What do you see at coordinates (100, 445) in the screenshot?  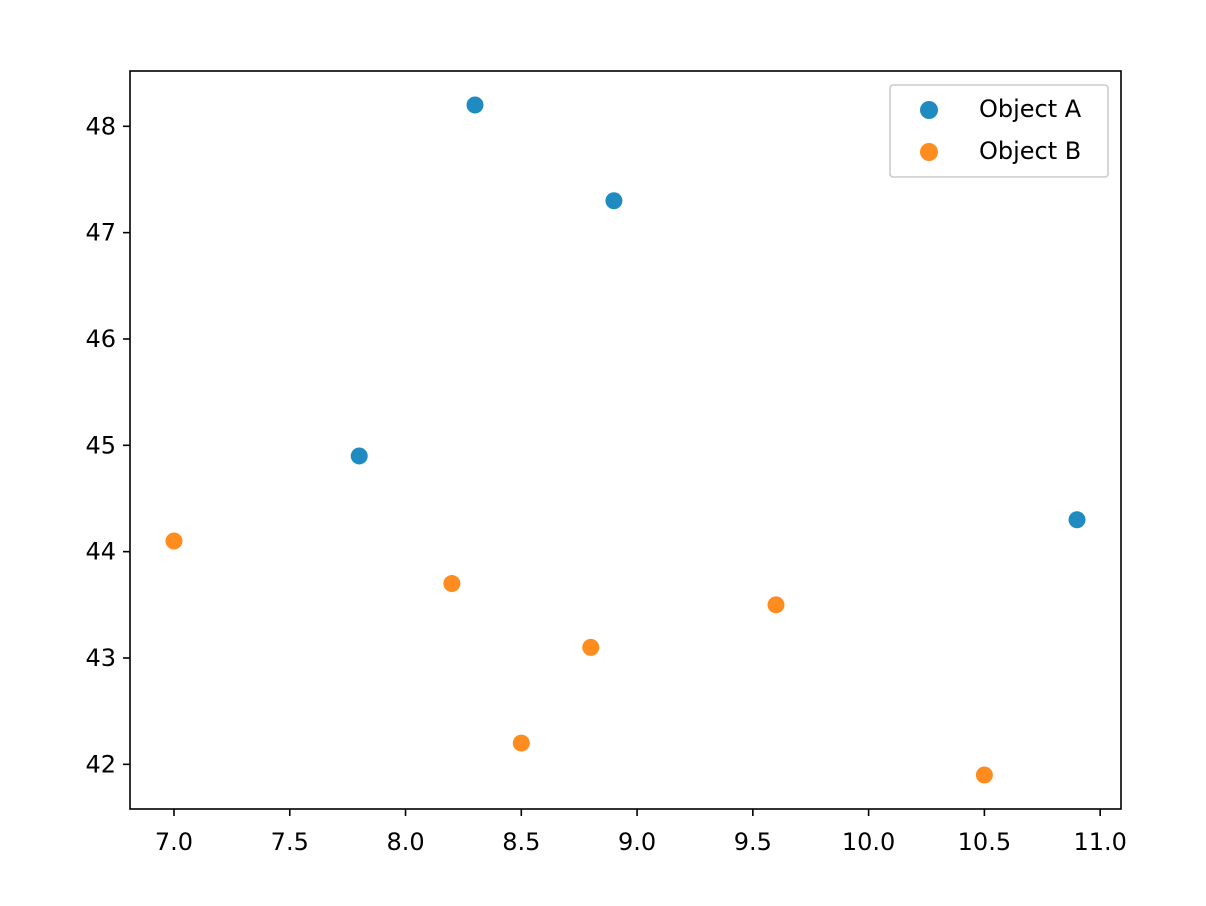 I see `y-tick-label: 45` at bounding box center [100, 445].